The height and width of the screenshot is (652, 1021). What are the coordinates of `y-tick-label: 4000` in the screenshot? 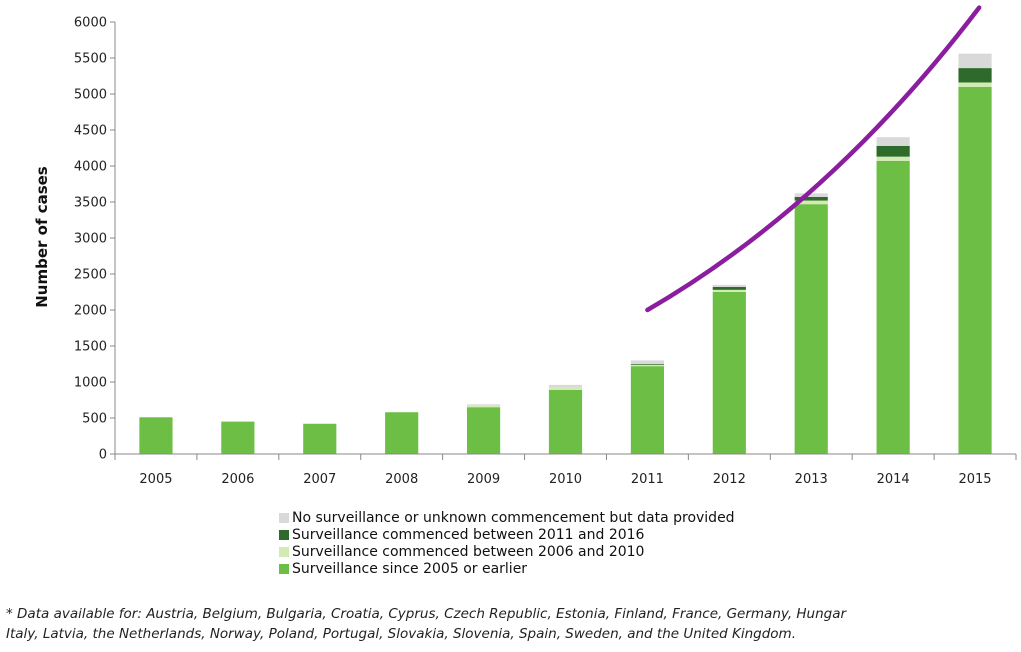 It's located at (90, 167).